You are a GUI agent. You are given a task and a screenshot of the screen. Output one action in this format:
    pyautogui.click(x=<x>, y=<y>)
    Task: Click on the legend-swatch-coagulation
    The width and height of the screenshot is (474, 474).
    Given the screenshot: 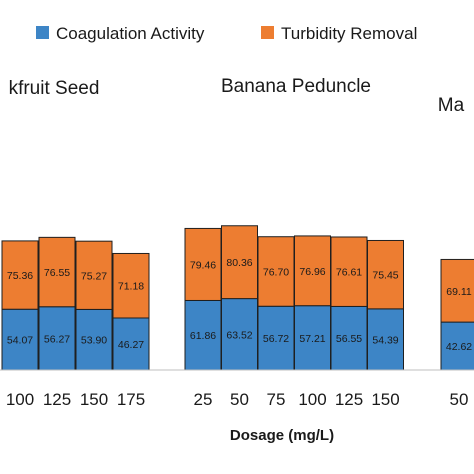 What is the action you would take?
    pyautogui.click(x=42, y=32)
    